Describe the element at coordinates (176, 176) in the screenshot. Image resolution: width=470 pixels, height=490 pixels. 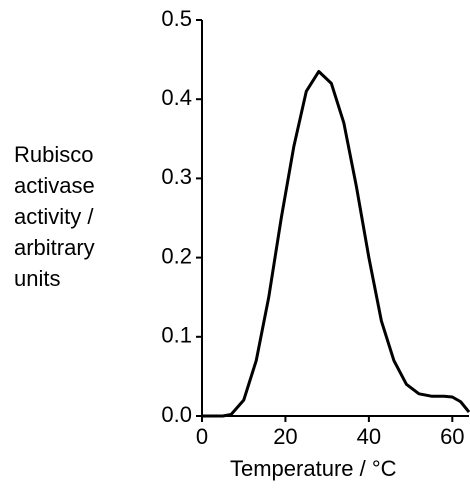
I see `y-tick-label: 0.3` at that location.